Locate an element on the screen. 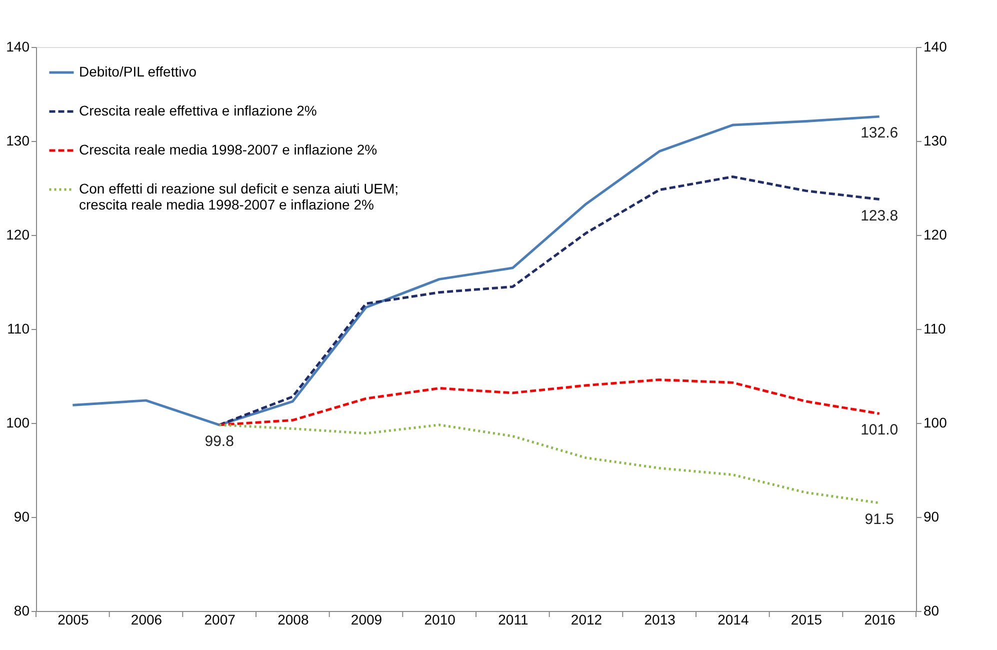  x-tick-label: 2009 is located at coordinates (366, 620).